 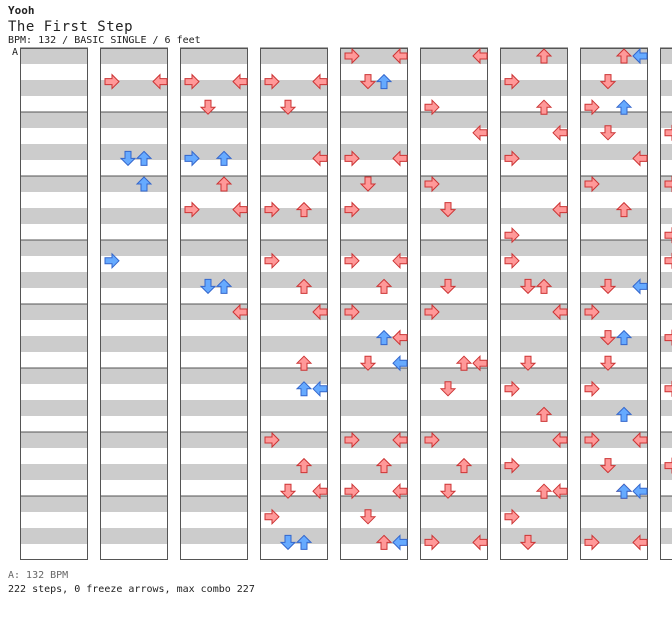 What do you see at coordinates (104, 40) in the screenshot?
I see `chart-meta: BPM: 132 / BASIC SINGLE / 6 feet` at bounding box center [104, 40].